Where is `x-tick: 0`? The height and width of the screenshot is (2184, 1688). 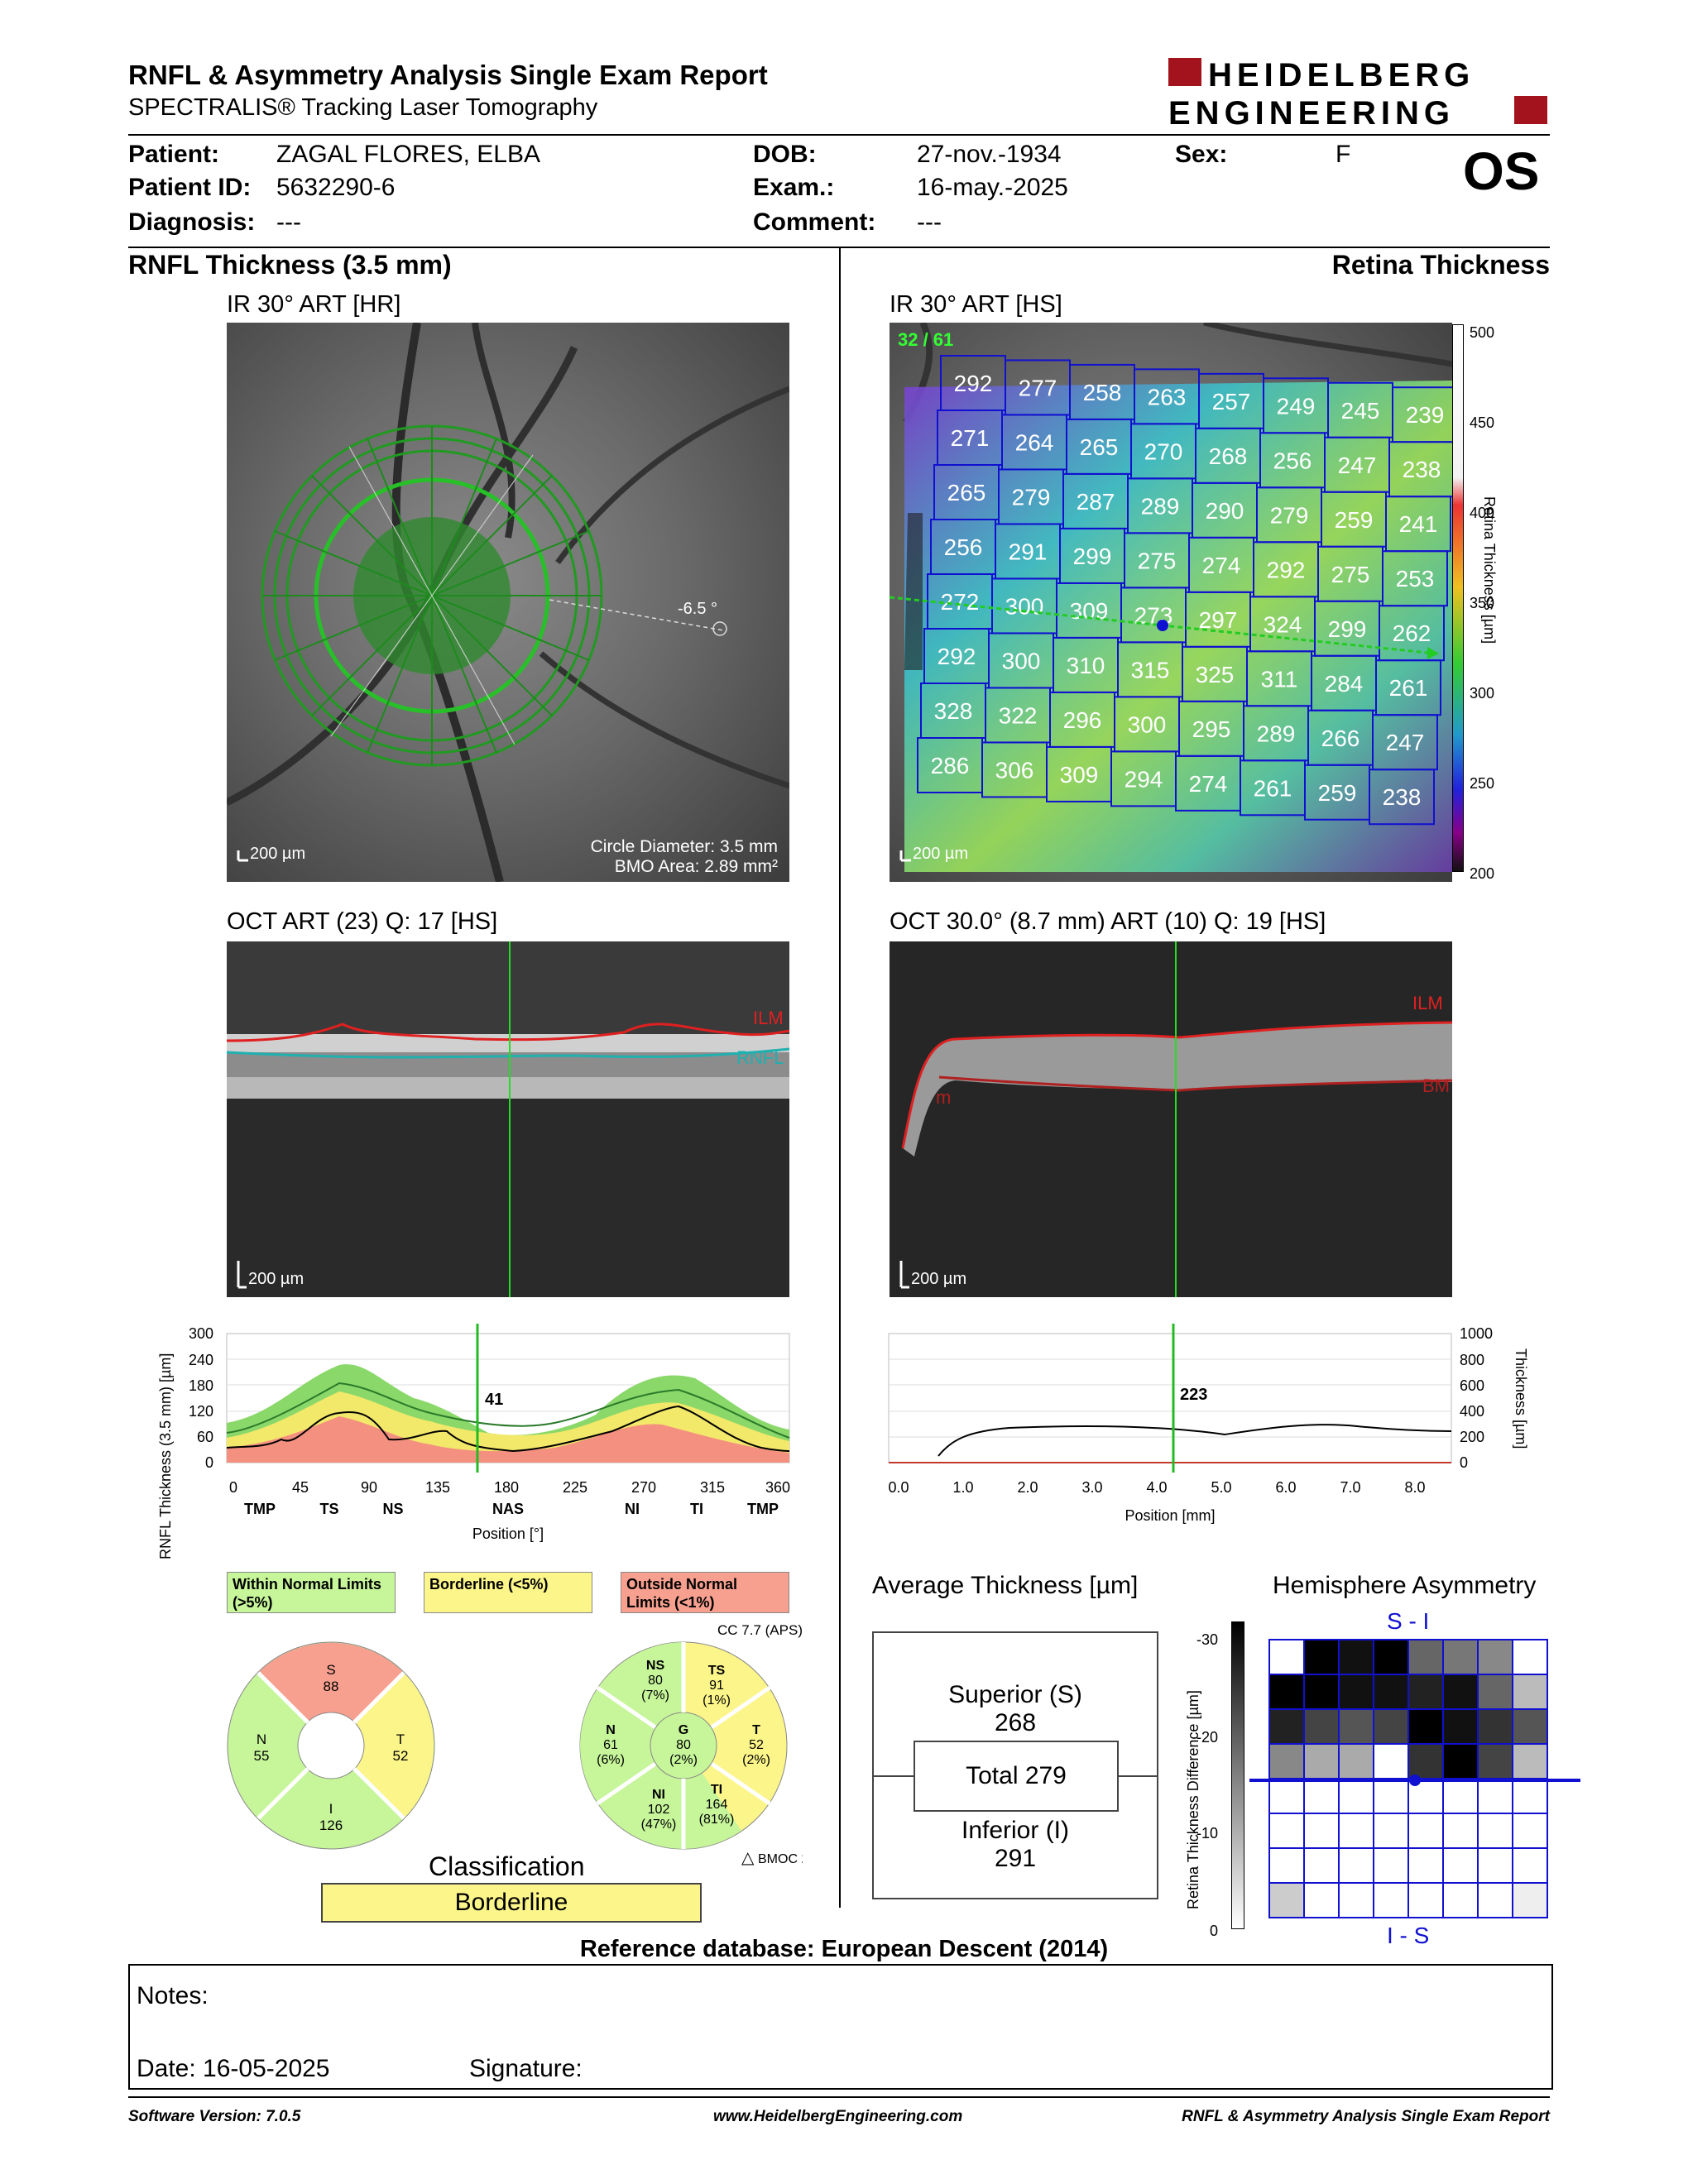
x-tick: 0 is located at coordinates (233, 1487).